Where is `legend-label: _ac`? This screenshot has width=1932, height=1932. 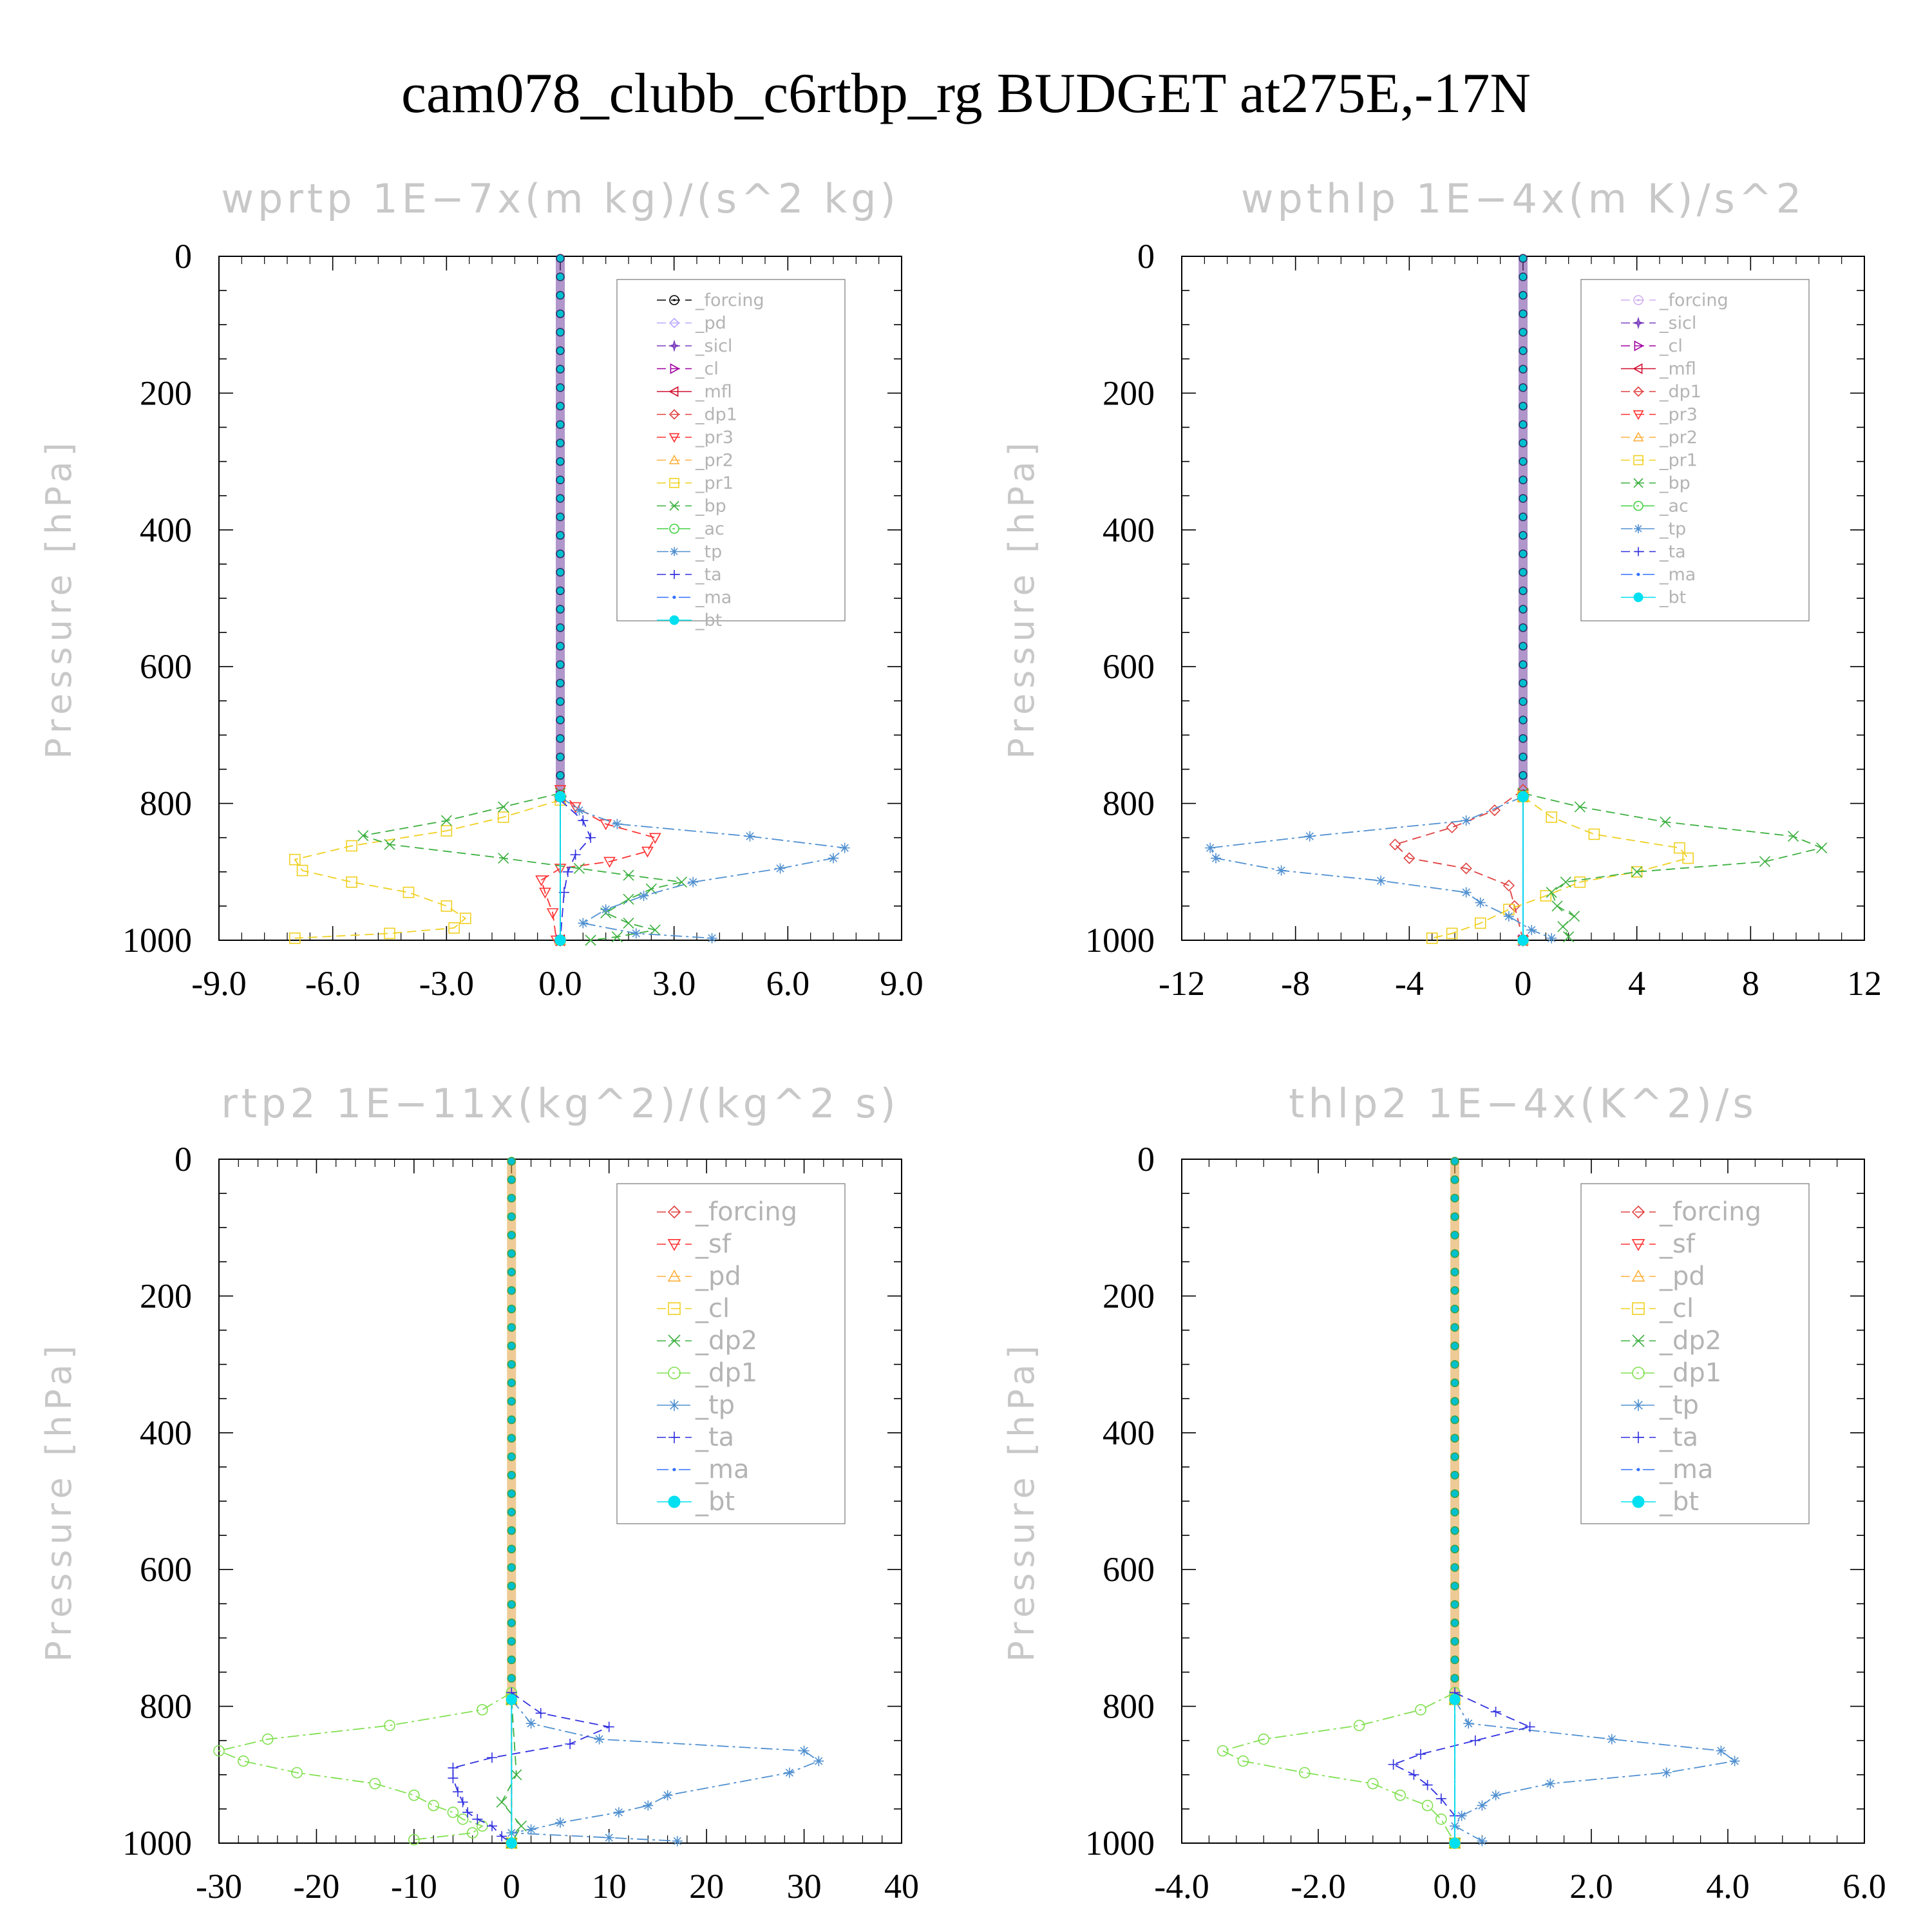
legend-label: _ac is located at coordinates (710, 529).